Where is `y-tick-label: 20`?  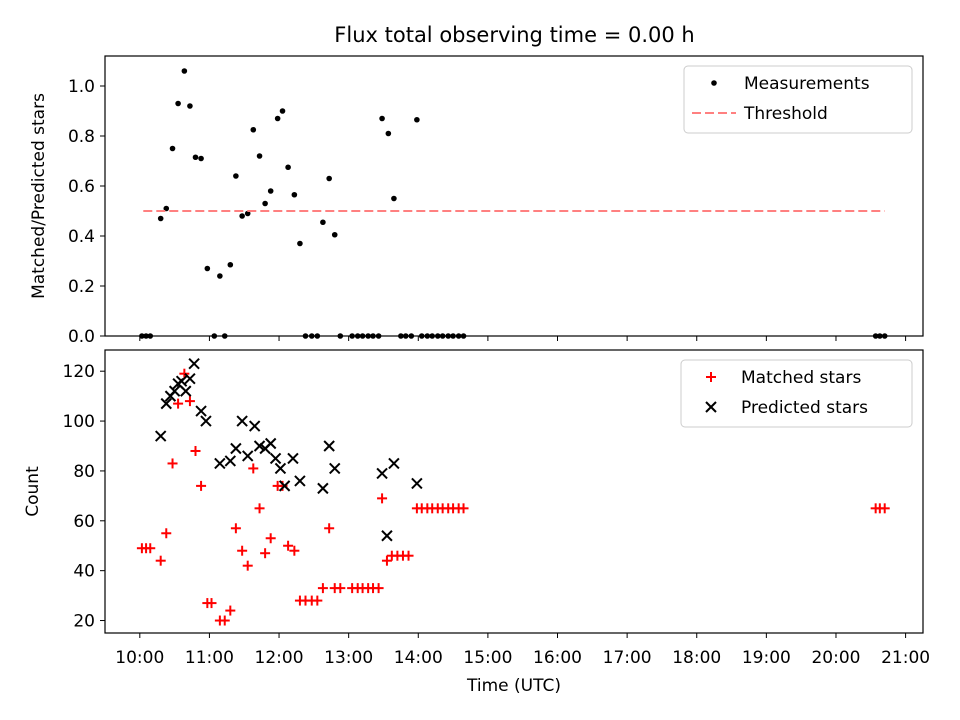 y-tick-label: 20 is located at coordinates (84, 622).